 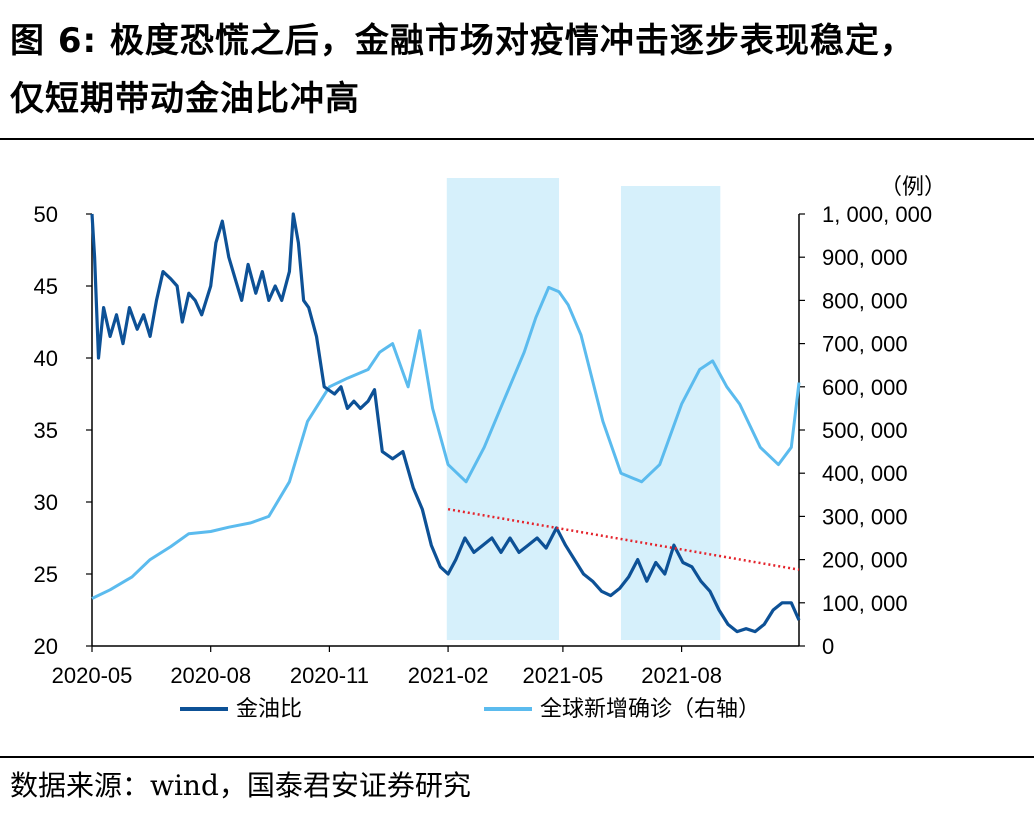 I want to click on left-tick-label: 30, so click(x=46, y=502).